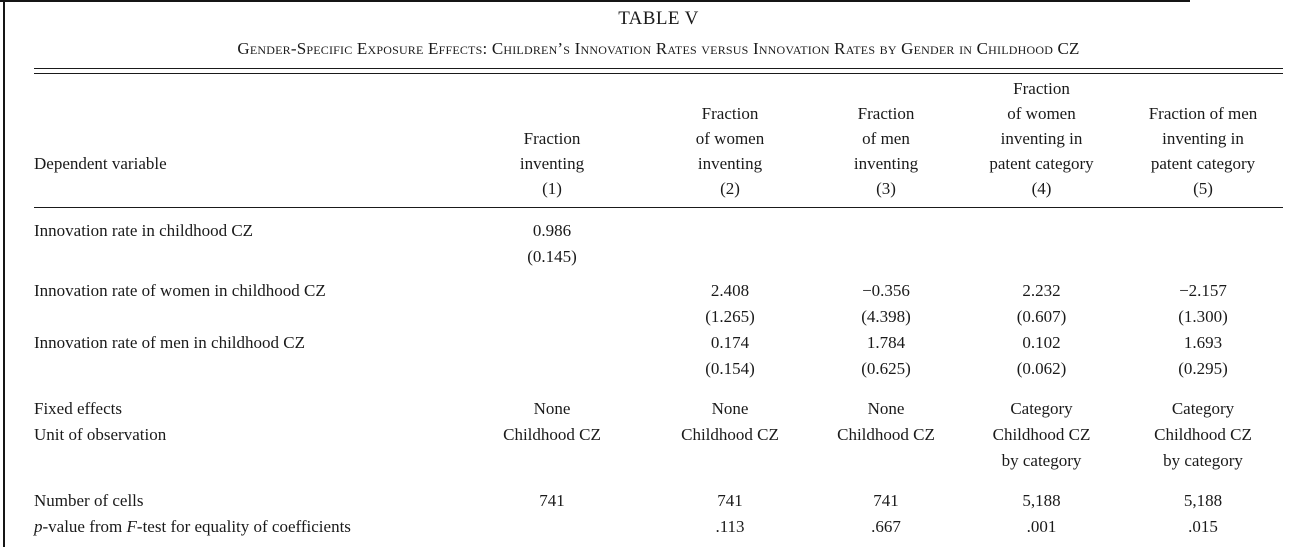  Describe the element at coordinates (1203, 526) in the screenshot. I see `p-value-cell: .015` at that location.